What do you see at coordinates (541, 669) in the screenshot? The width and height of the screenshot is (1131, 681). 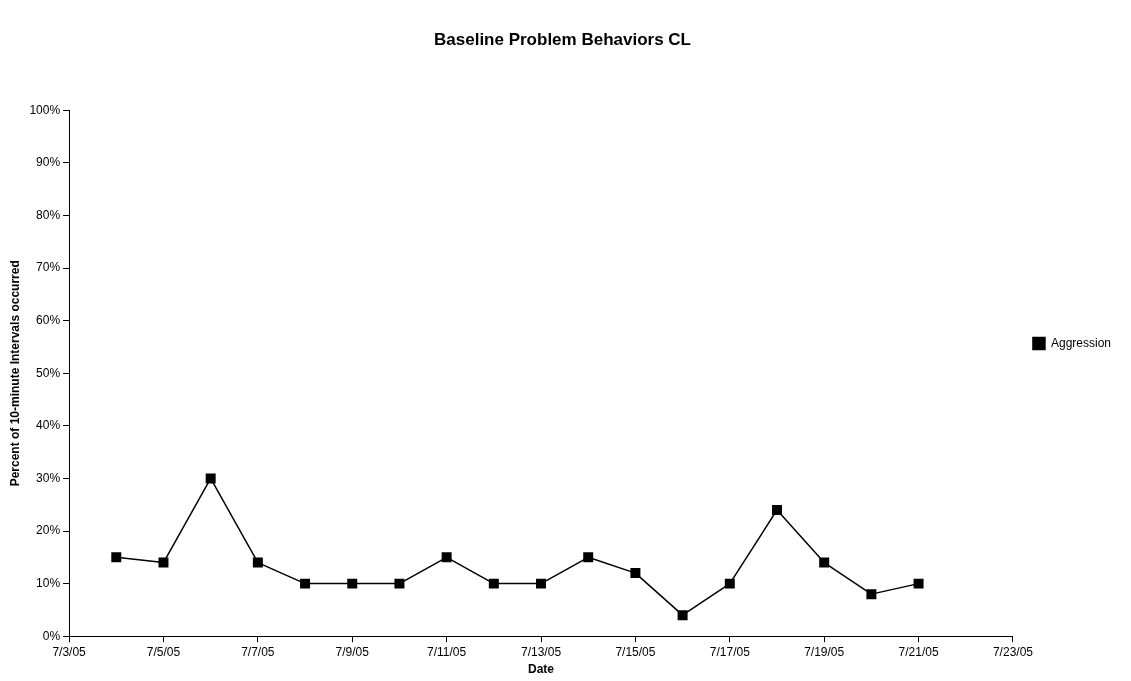 I see `x-axis-title: Date` at bounding box center [541, 669].